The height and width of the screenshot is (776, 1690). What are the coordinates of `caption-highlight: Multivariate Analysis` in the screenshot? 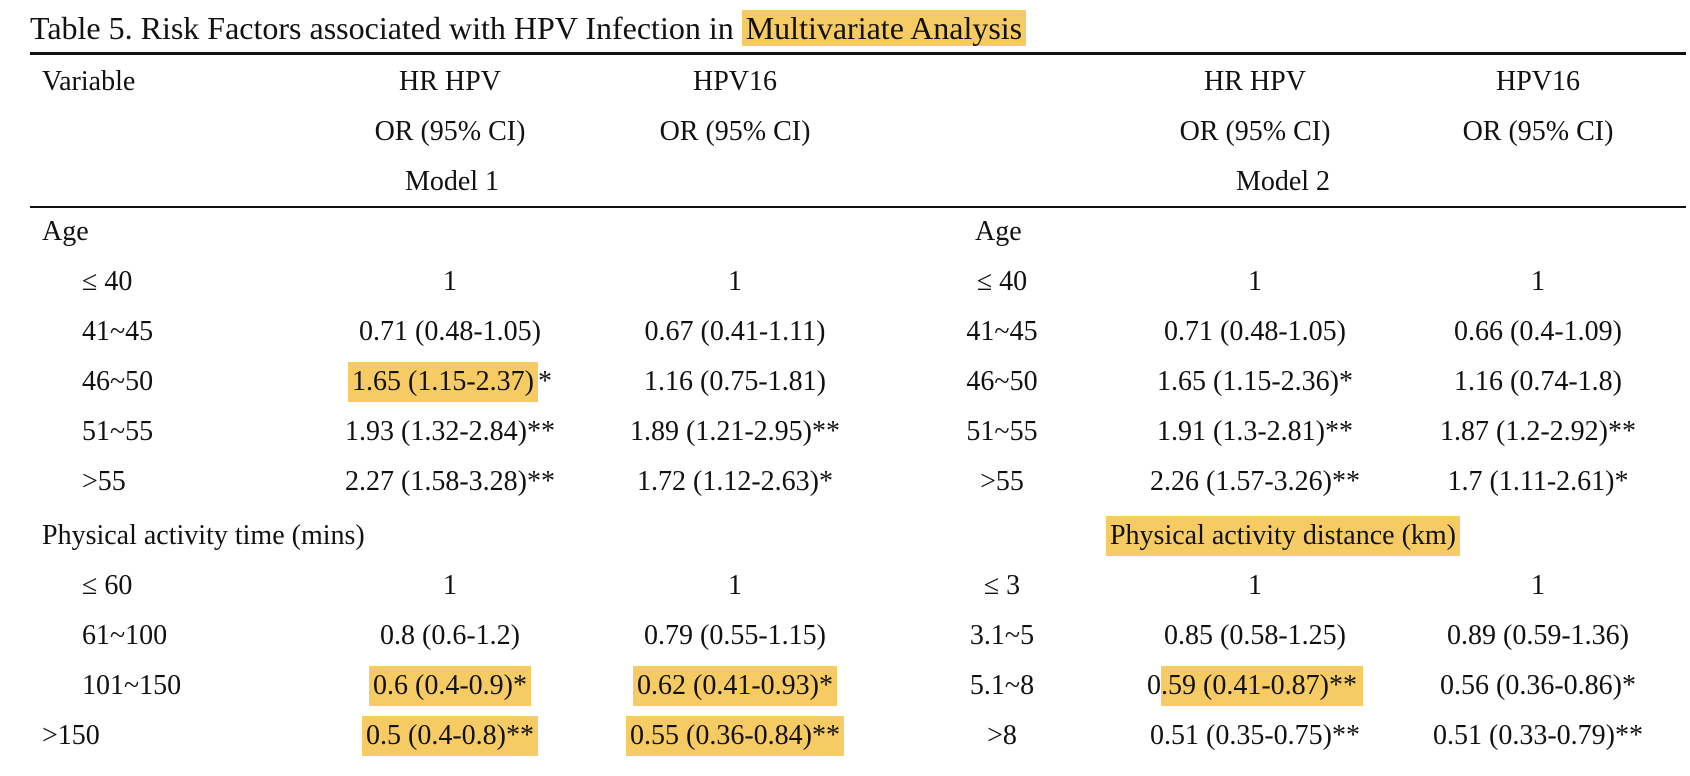 It's located at (884, 28).